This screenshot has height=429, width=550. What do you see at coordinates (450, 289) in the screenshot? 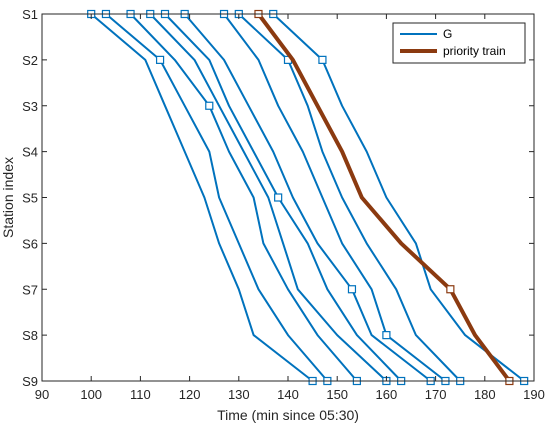
I see `priority-train-marker` at bounding box center [450, 289].